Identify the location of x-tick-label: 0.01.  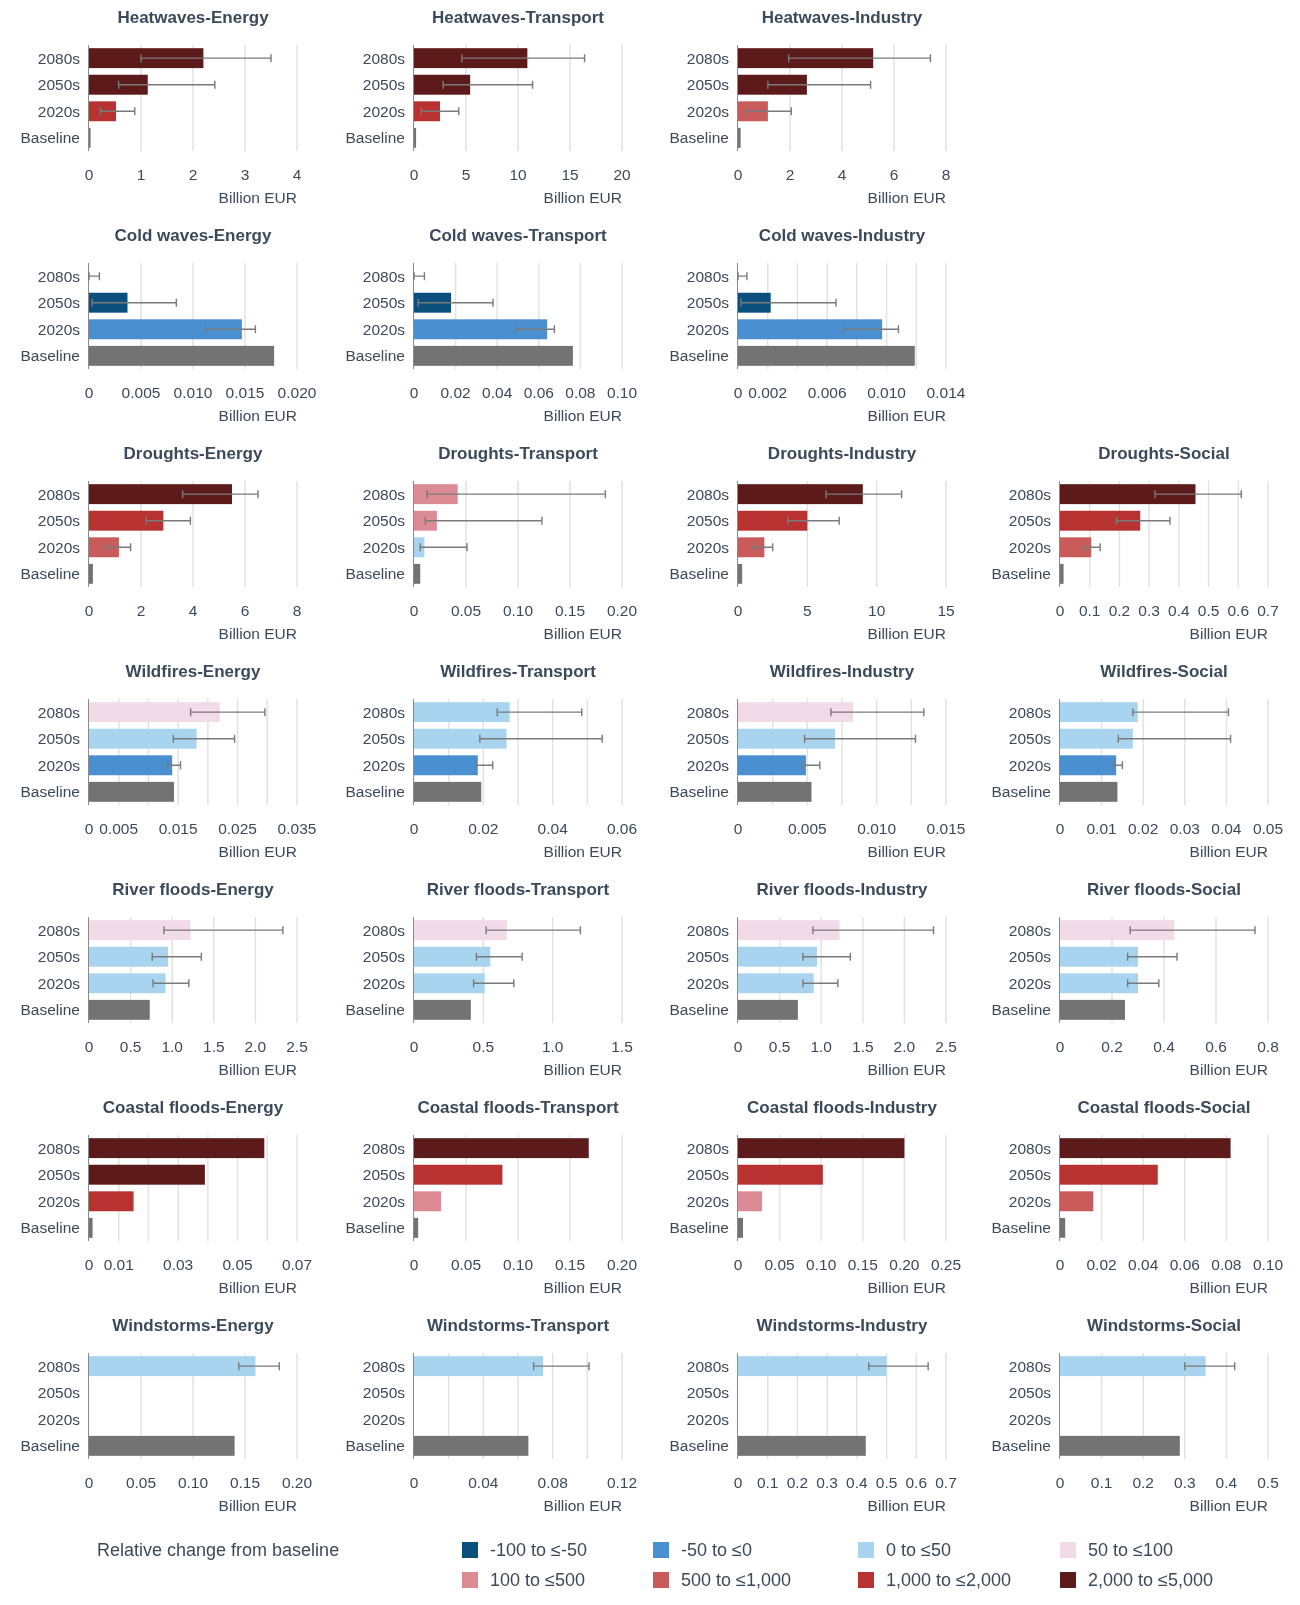
(118, 1264).